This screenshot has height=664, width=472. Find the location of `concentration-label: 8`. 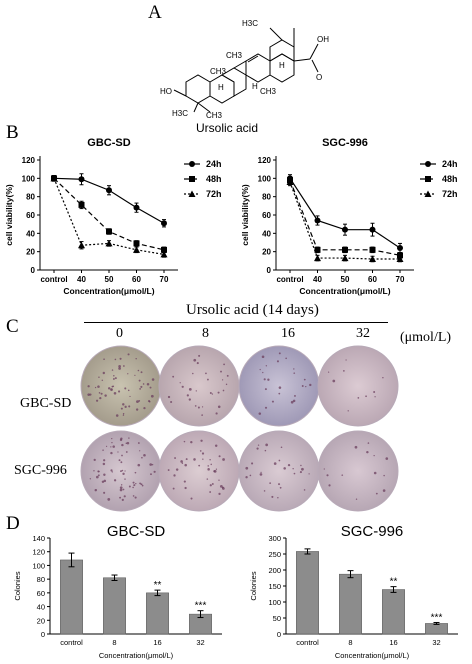

concentration-label: 8 is located at coordinates (205, 333).